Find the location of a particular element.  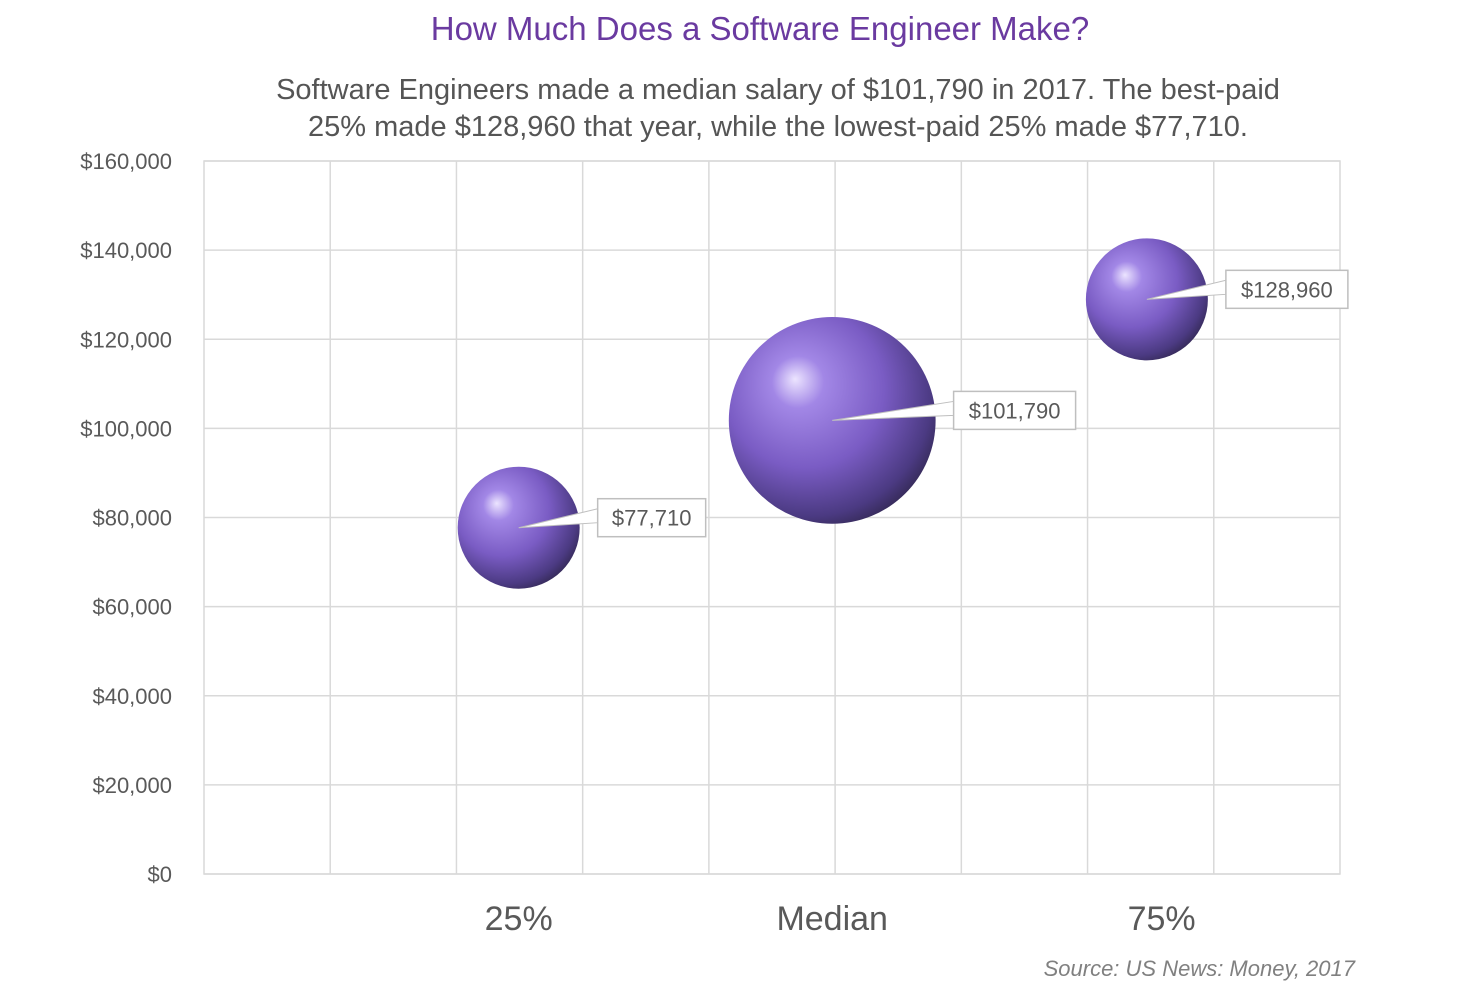

data-label: $128,960 is located at coordinates (1287, 289).